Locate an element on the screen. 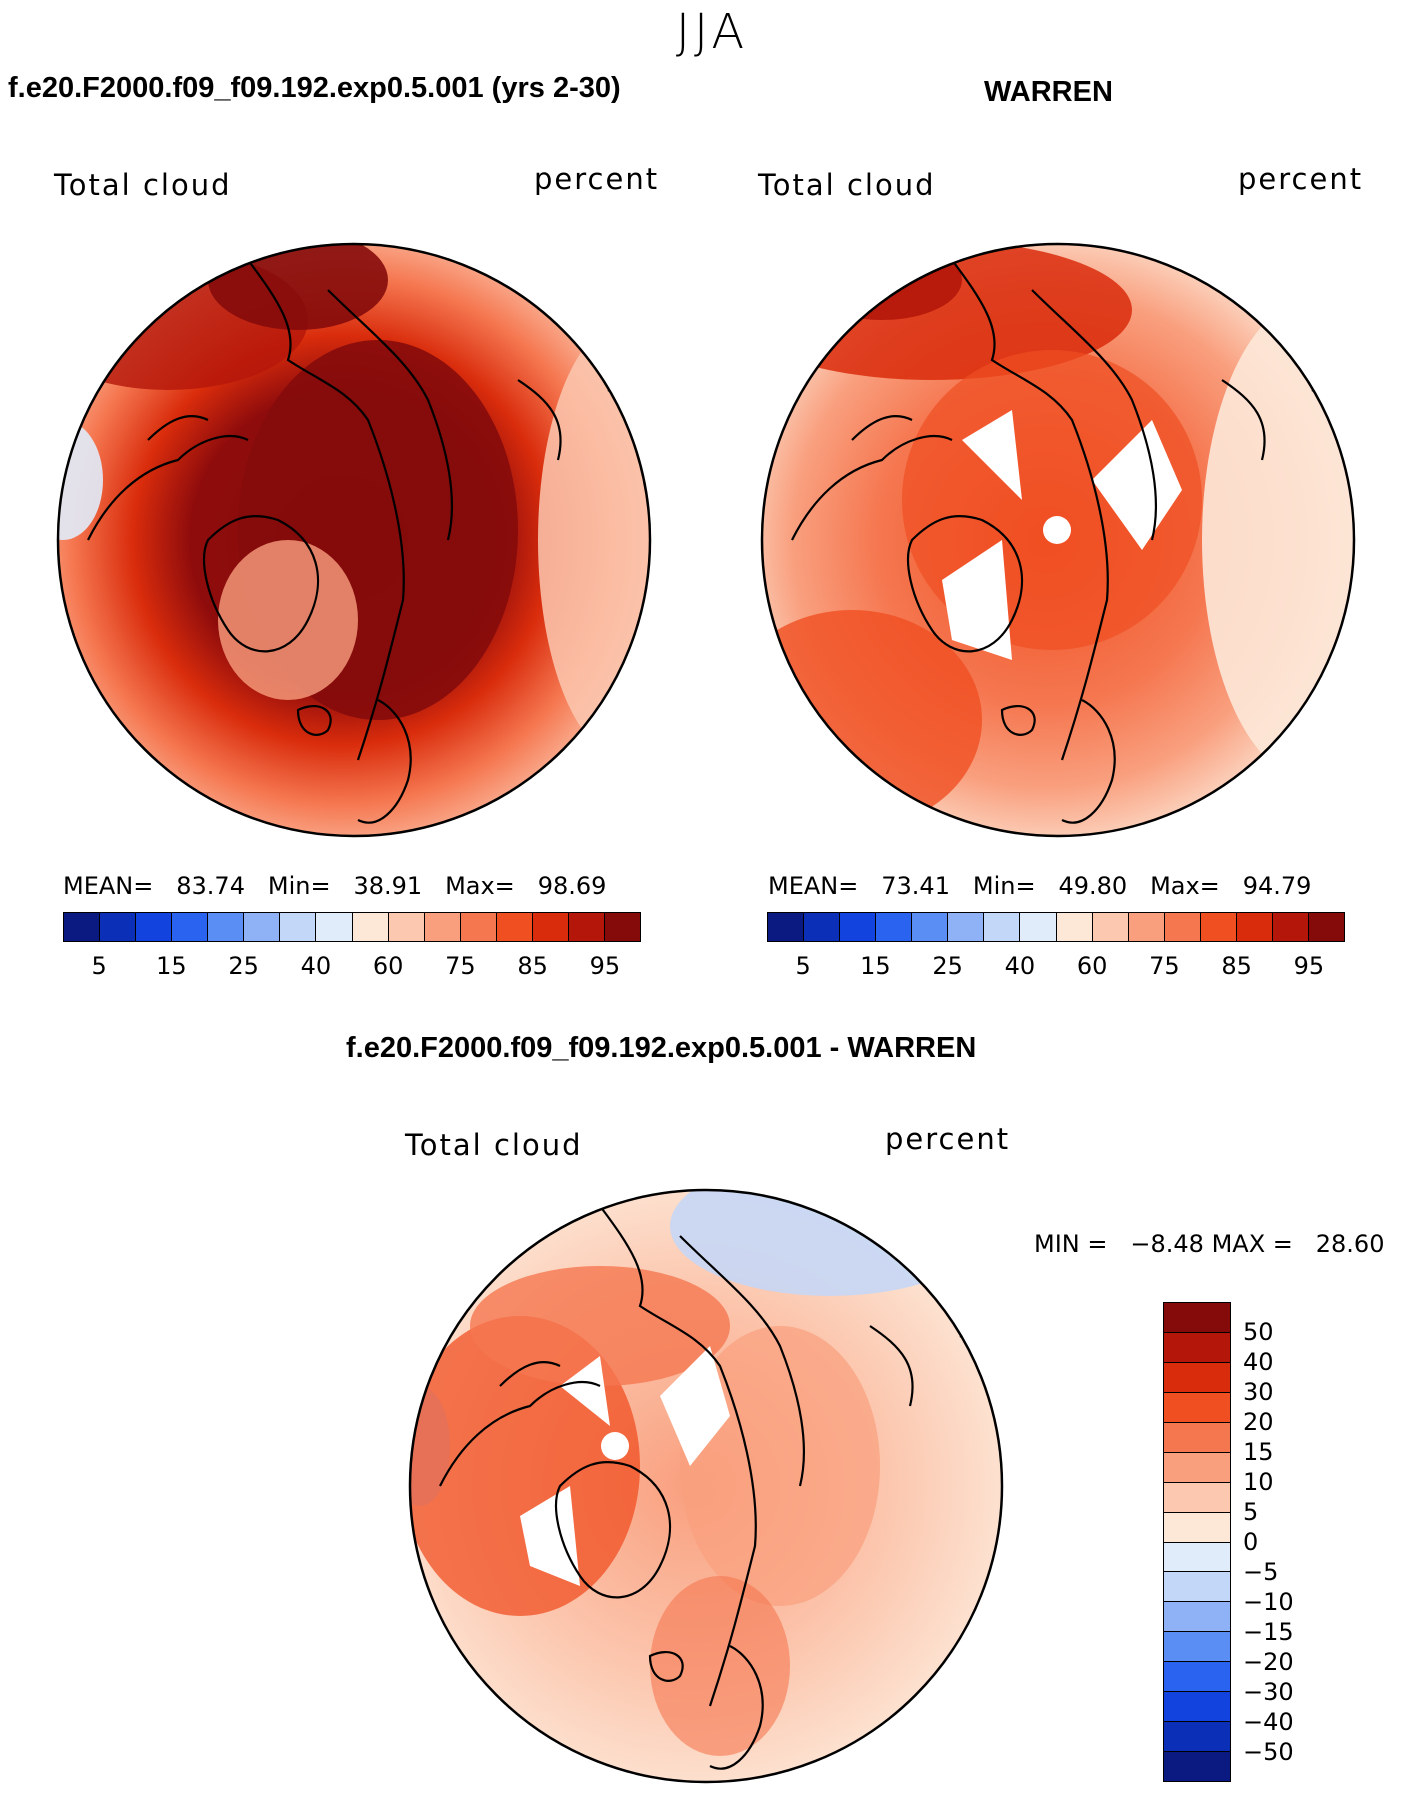  diff-colorbar-label: 20 is located at coordinates (1258, 1422).